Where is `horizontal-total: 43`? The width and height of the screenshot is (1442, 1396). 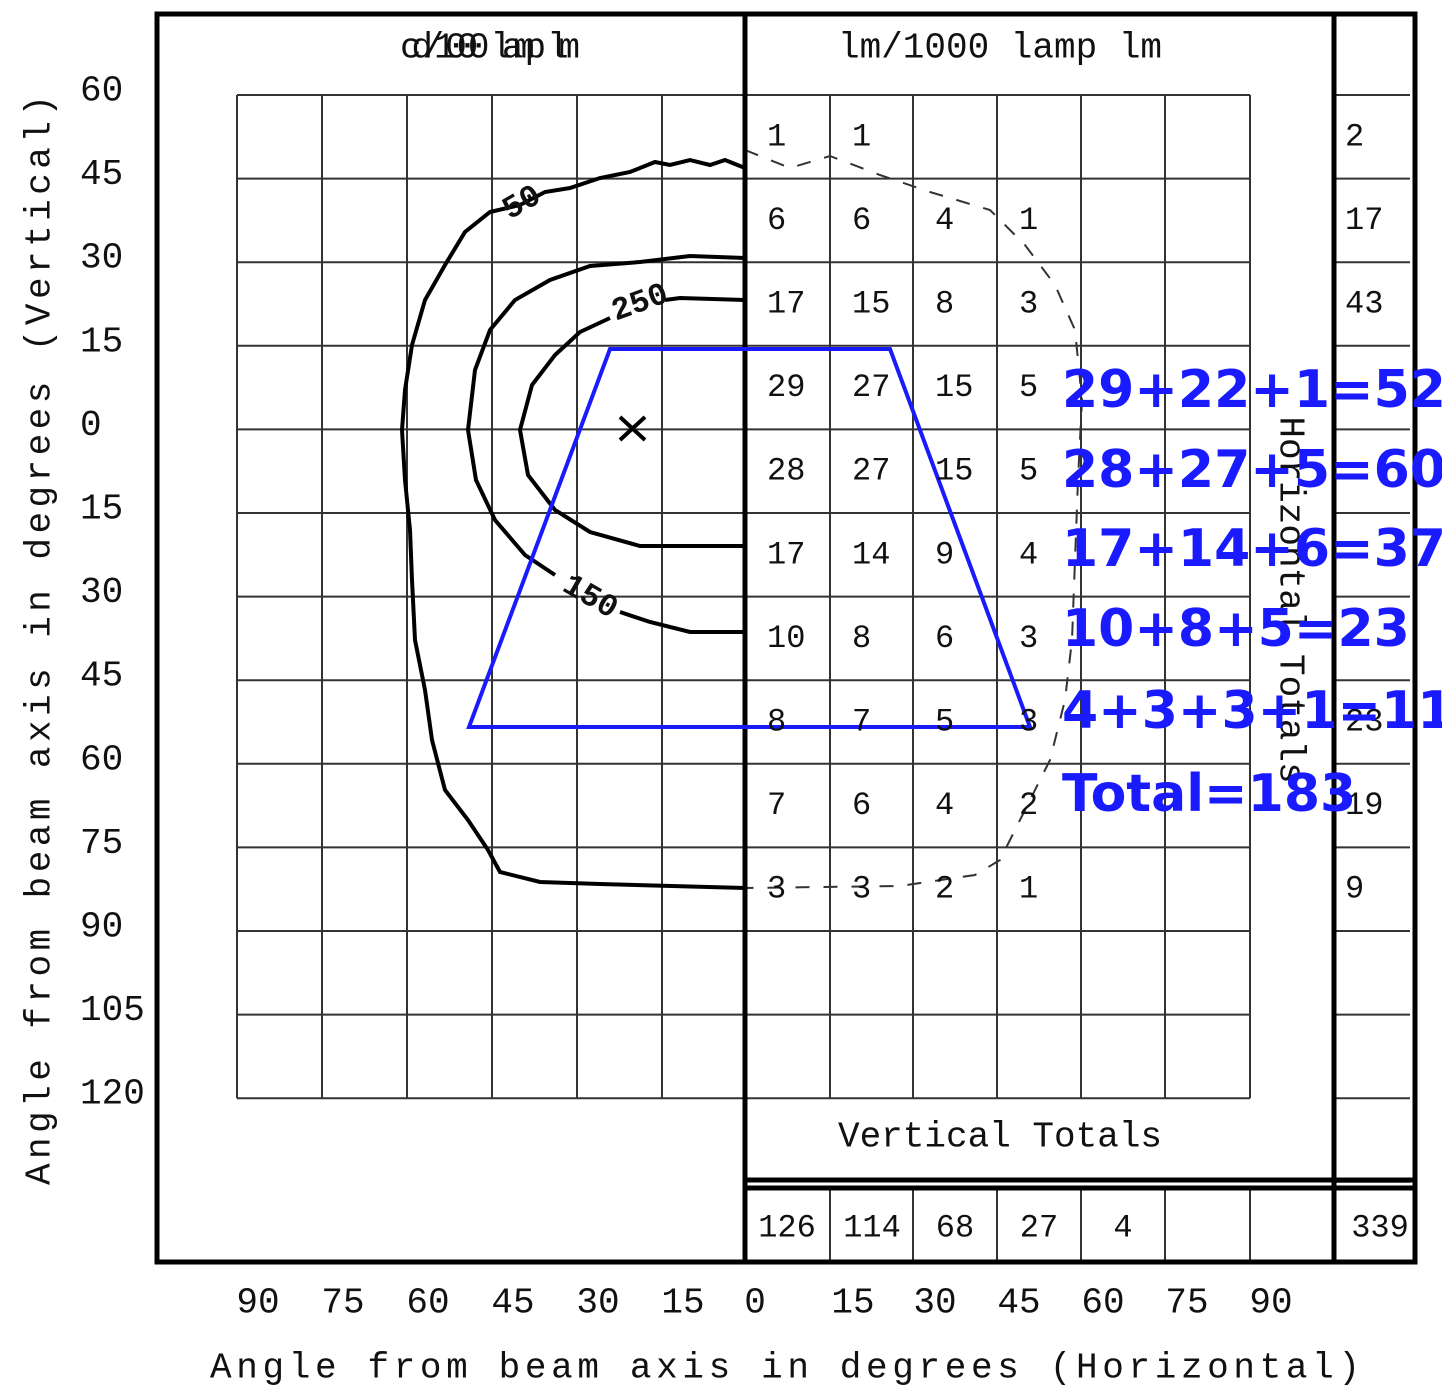 horizontal-total: 43 is located at coordinates (1364, 303).